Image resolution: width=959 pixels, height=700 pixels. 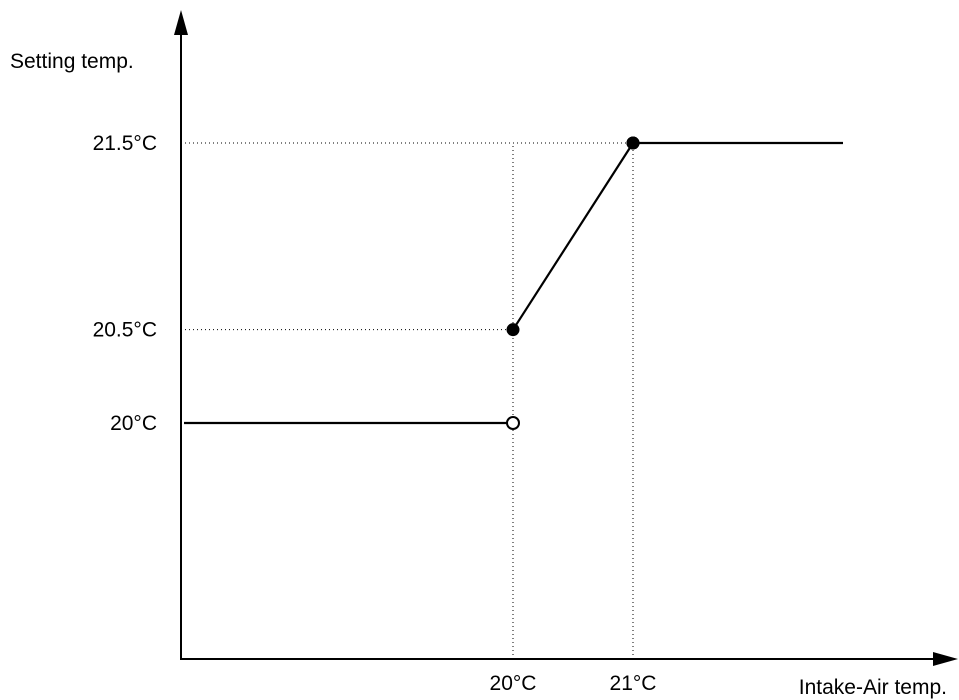 I want to click on x-tick-label: 21°C, so click(x=633, y=683).